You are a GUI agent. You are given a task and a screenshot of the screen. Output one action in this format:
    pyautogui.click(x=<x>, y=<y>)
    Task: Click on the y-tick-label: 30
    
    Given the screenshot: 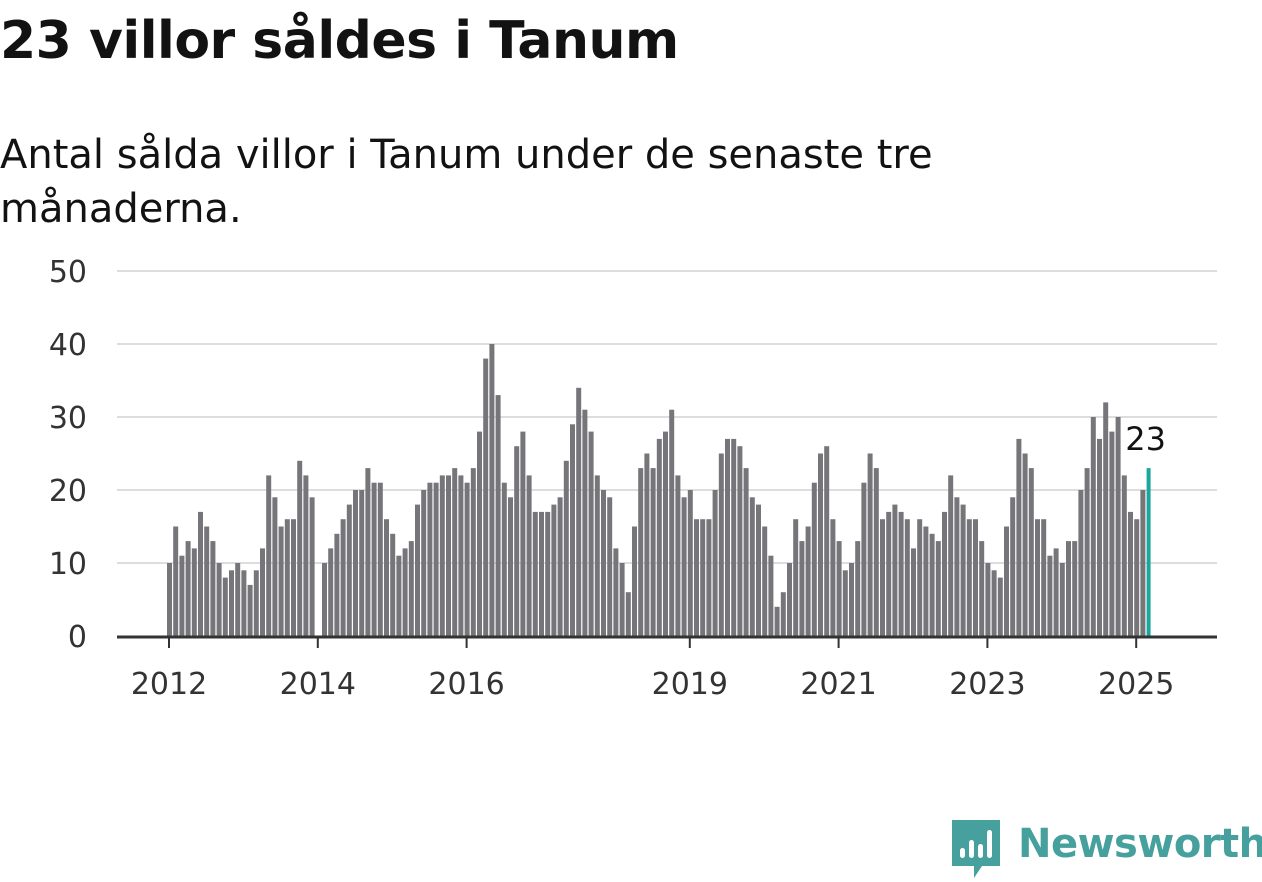 What is the action you would take?
    pyautogui.click(x=68, y=418)
    